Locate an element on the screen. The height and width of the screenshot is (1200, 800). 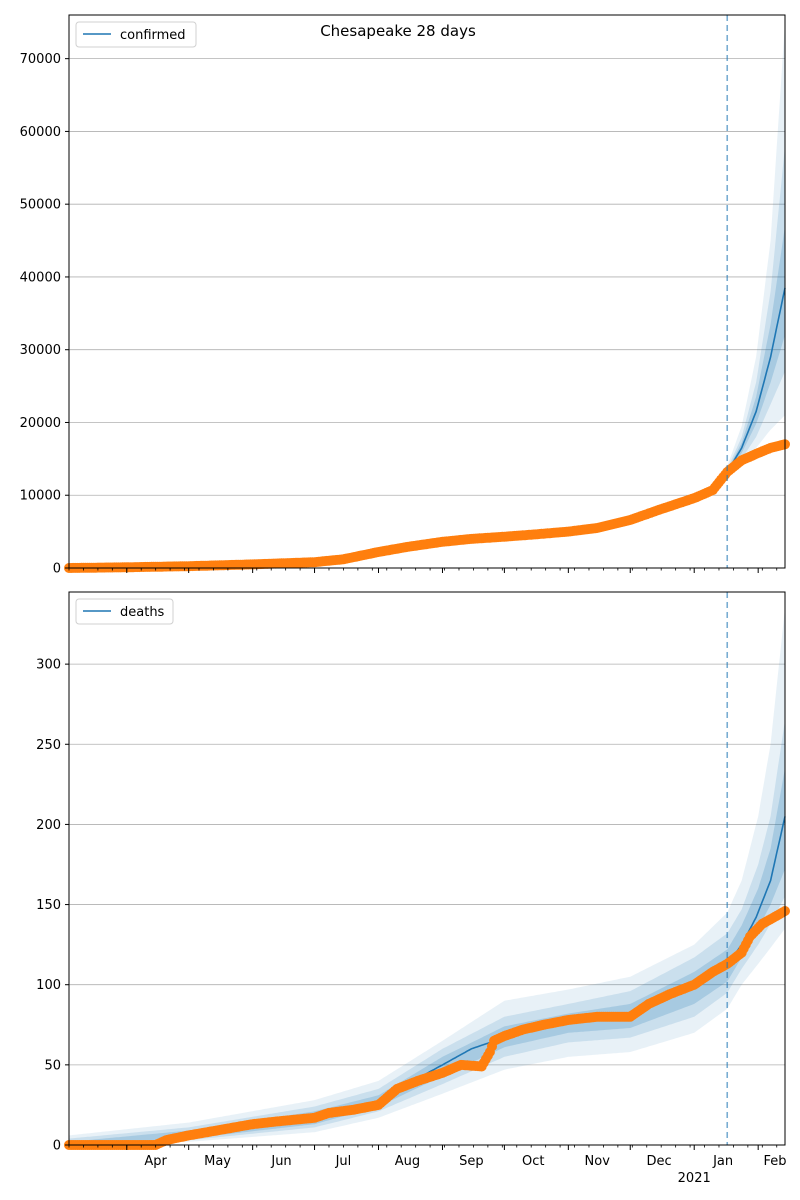
x-tick-label: Oct is located at coordinates (533, 1161).